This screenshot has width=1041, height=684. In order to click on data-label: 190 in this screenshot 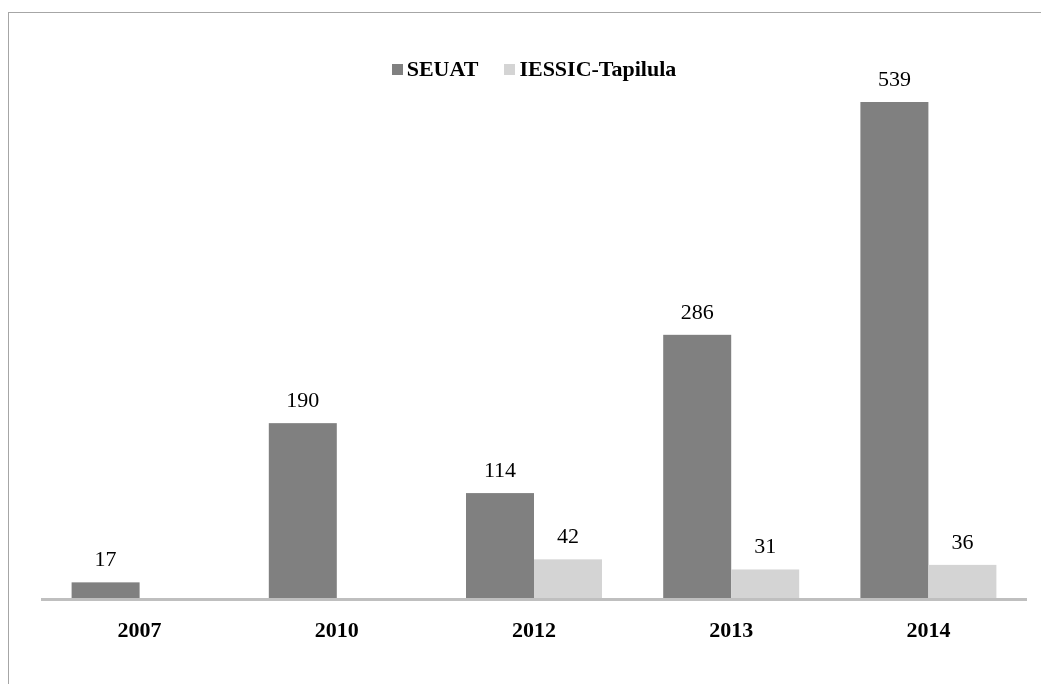, I will do `click(303, 400)`.